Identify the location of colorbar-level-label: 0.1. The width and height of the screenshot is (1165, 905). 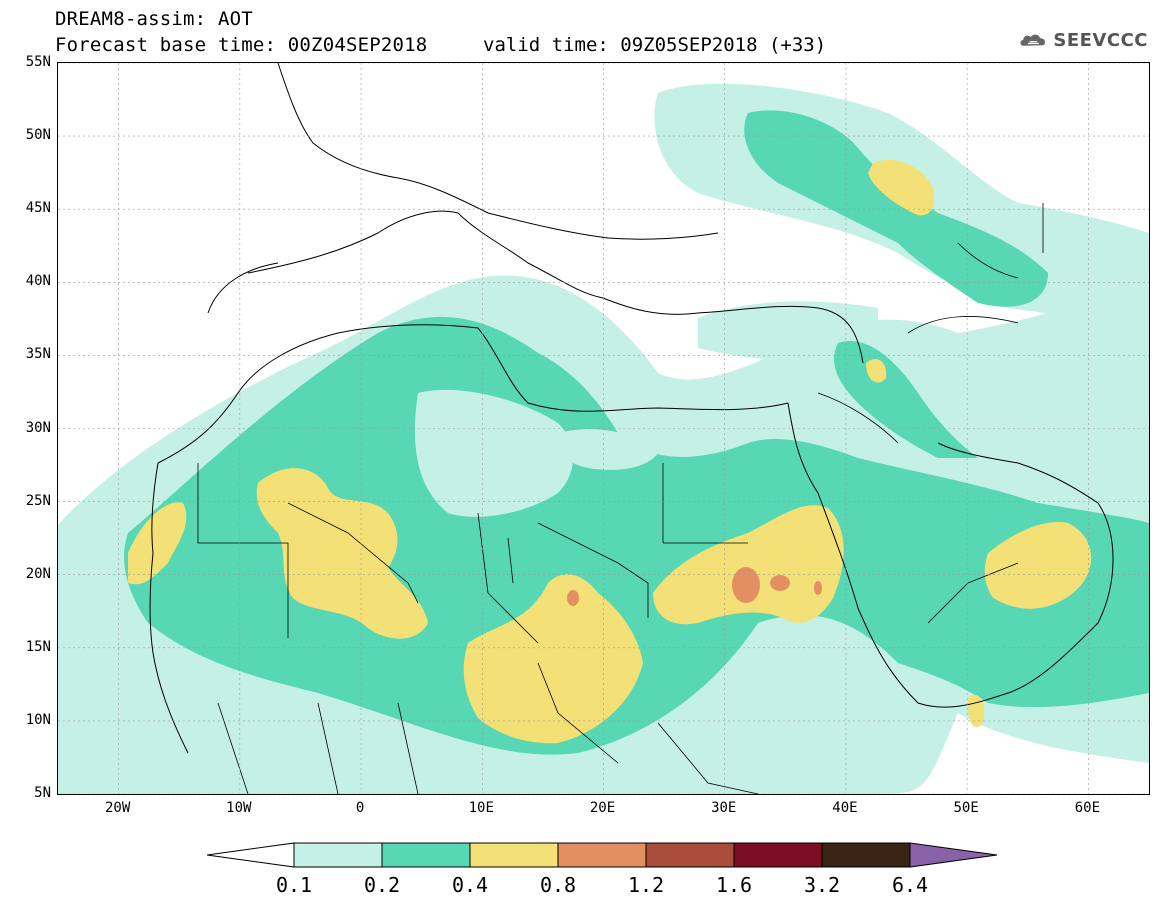
(294, 885).